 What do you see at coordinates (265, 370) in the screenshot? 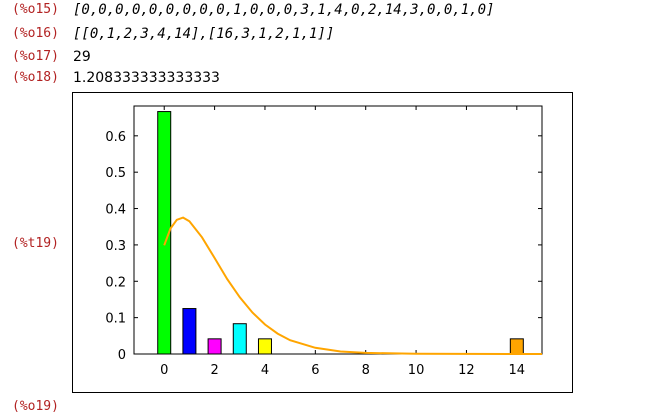
I see `x-tick-label: 4` at bounding box center [265, 370].